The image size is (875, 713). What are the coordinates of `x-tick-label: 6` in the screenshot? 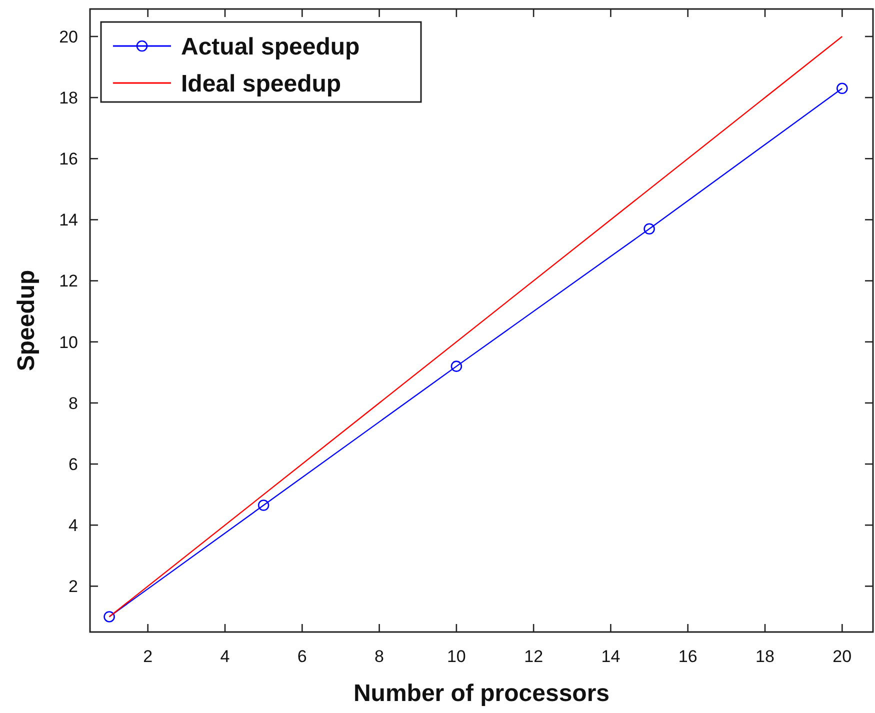 It's located at (302, 656).